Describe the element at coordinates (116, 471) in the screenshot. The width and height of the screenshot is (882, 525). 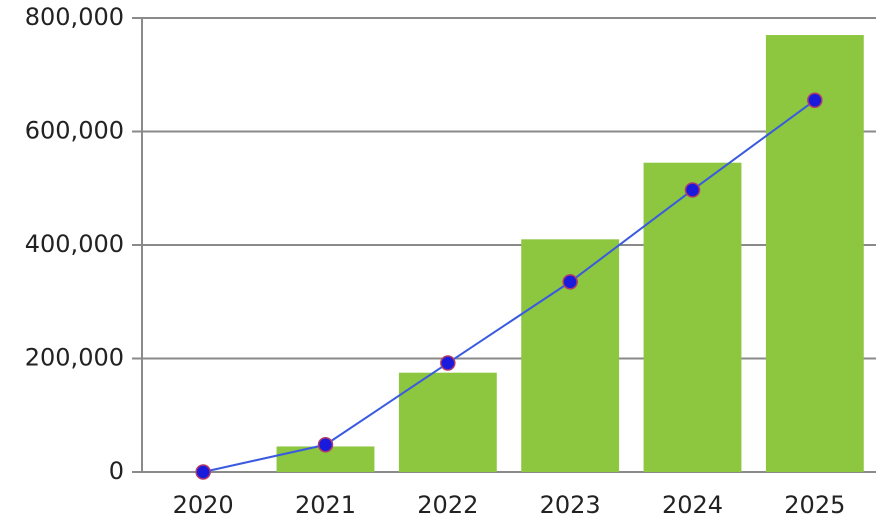
I see `y-tick-label: 0` at that location.